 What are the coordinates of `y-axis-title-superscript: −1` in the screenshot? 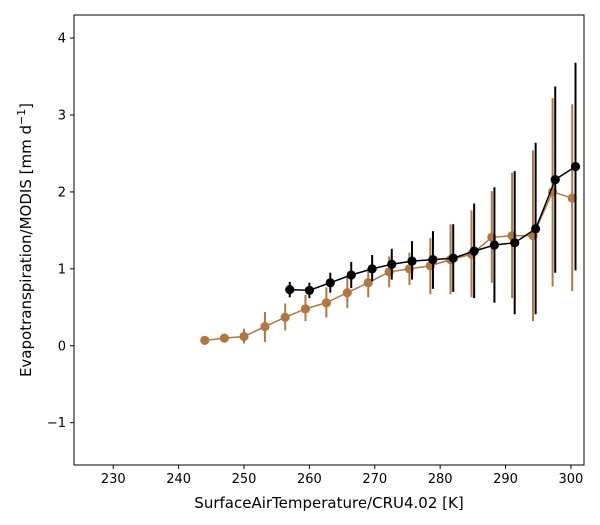 It's located at (21, 117).